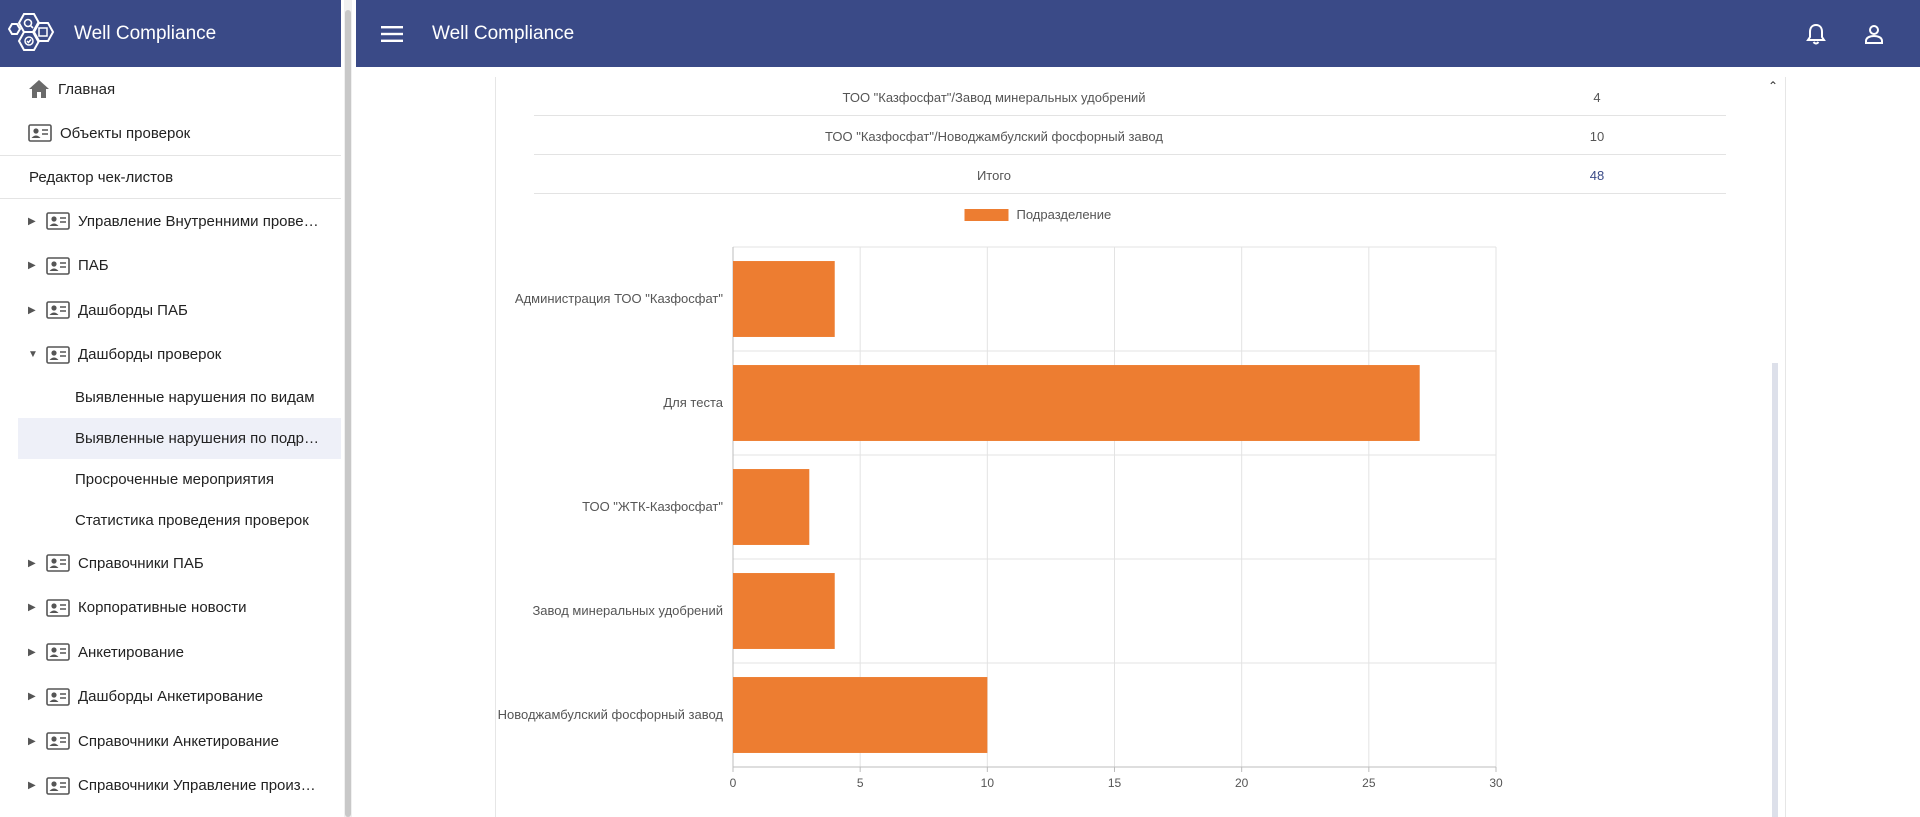  I want to click on caret-down-icon: ▼, so click(33, 355).